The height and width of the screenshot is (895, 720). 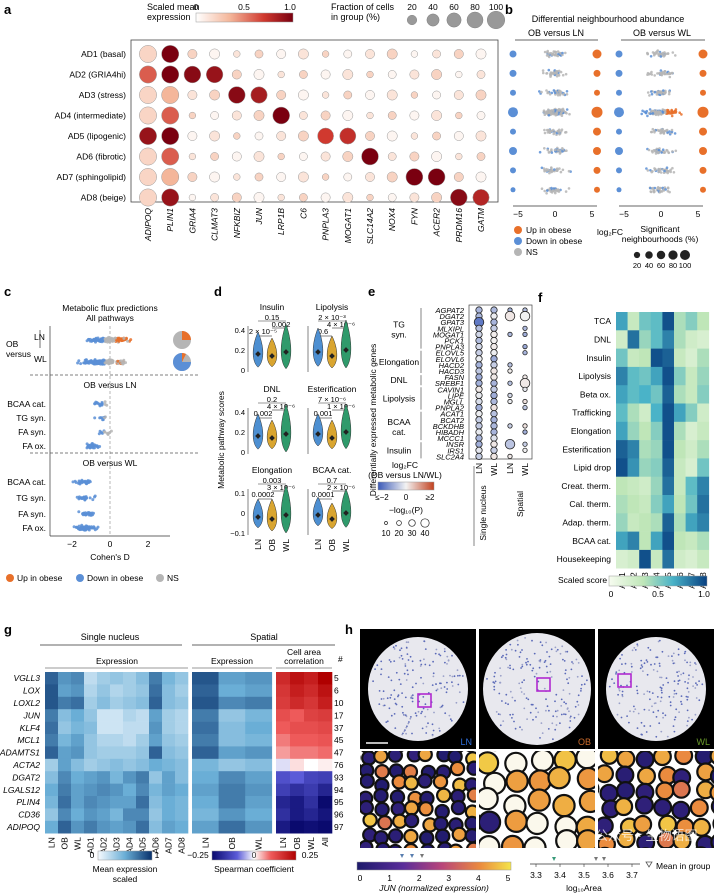 I want to click on panel-h-cells, so click(x=418, y=799).